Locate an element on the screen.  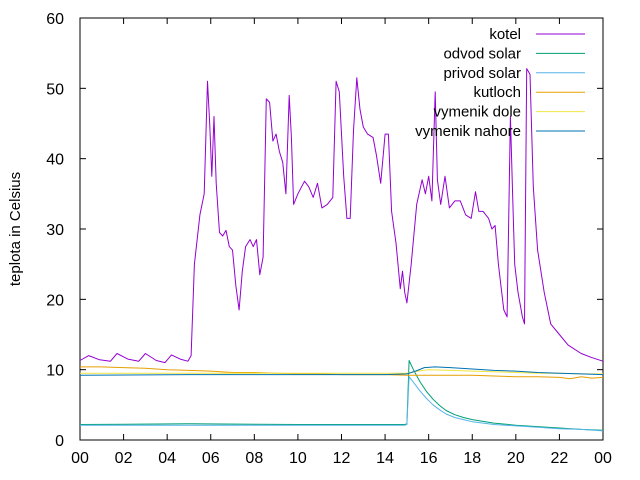
y-tick-label: 10 is located at coordinates (55, 371).